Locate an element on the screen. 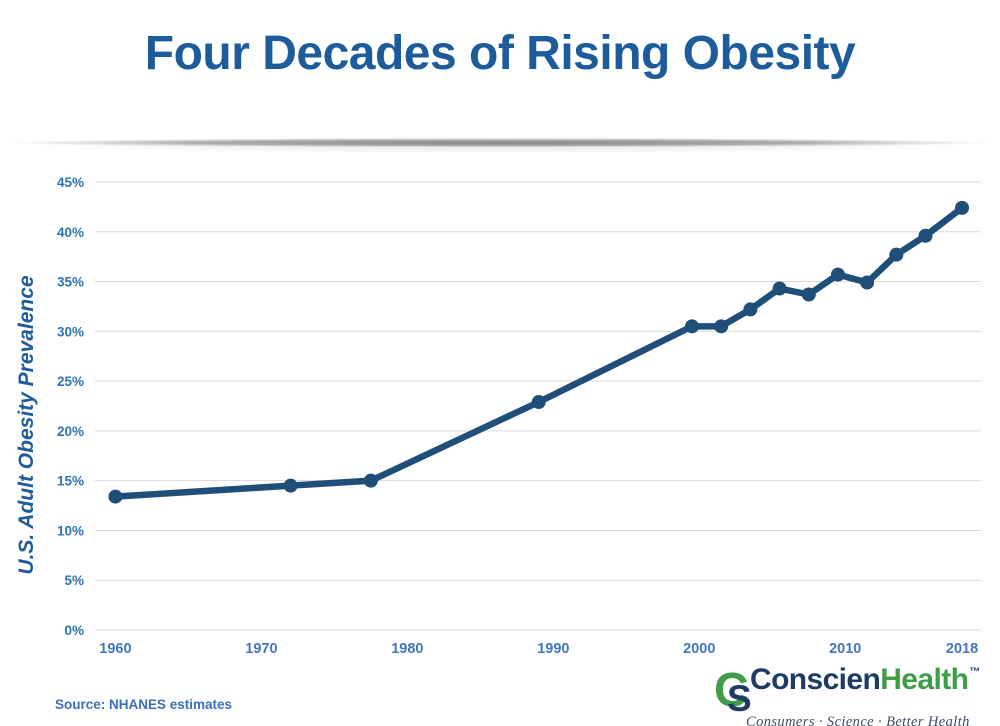 The width and height of the screenshot is (1000, 726). y-tick-label-10%: 10% is located at coordinates (70, 530).